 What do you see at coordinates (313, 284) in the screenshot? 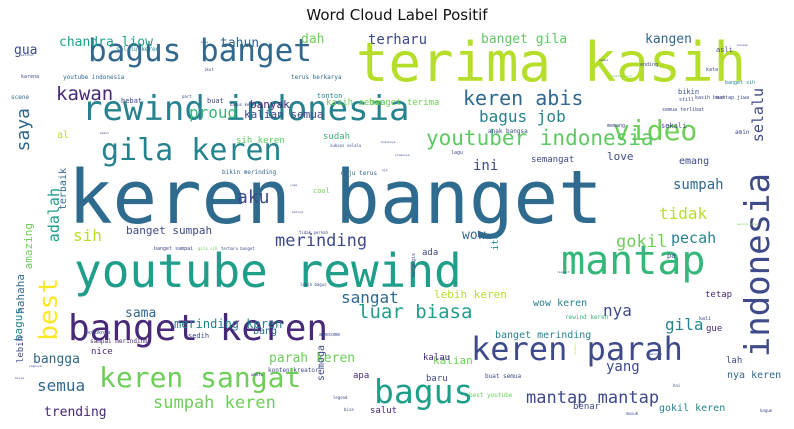
I see `cloud-word: lebih bagus` at bounding box center [313, 284].